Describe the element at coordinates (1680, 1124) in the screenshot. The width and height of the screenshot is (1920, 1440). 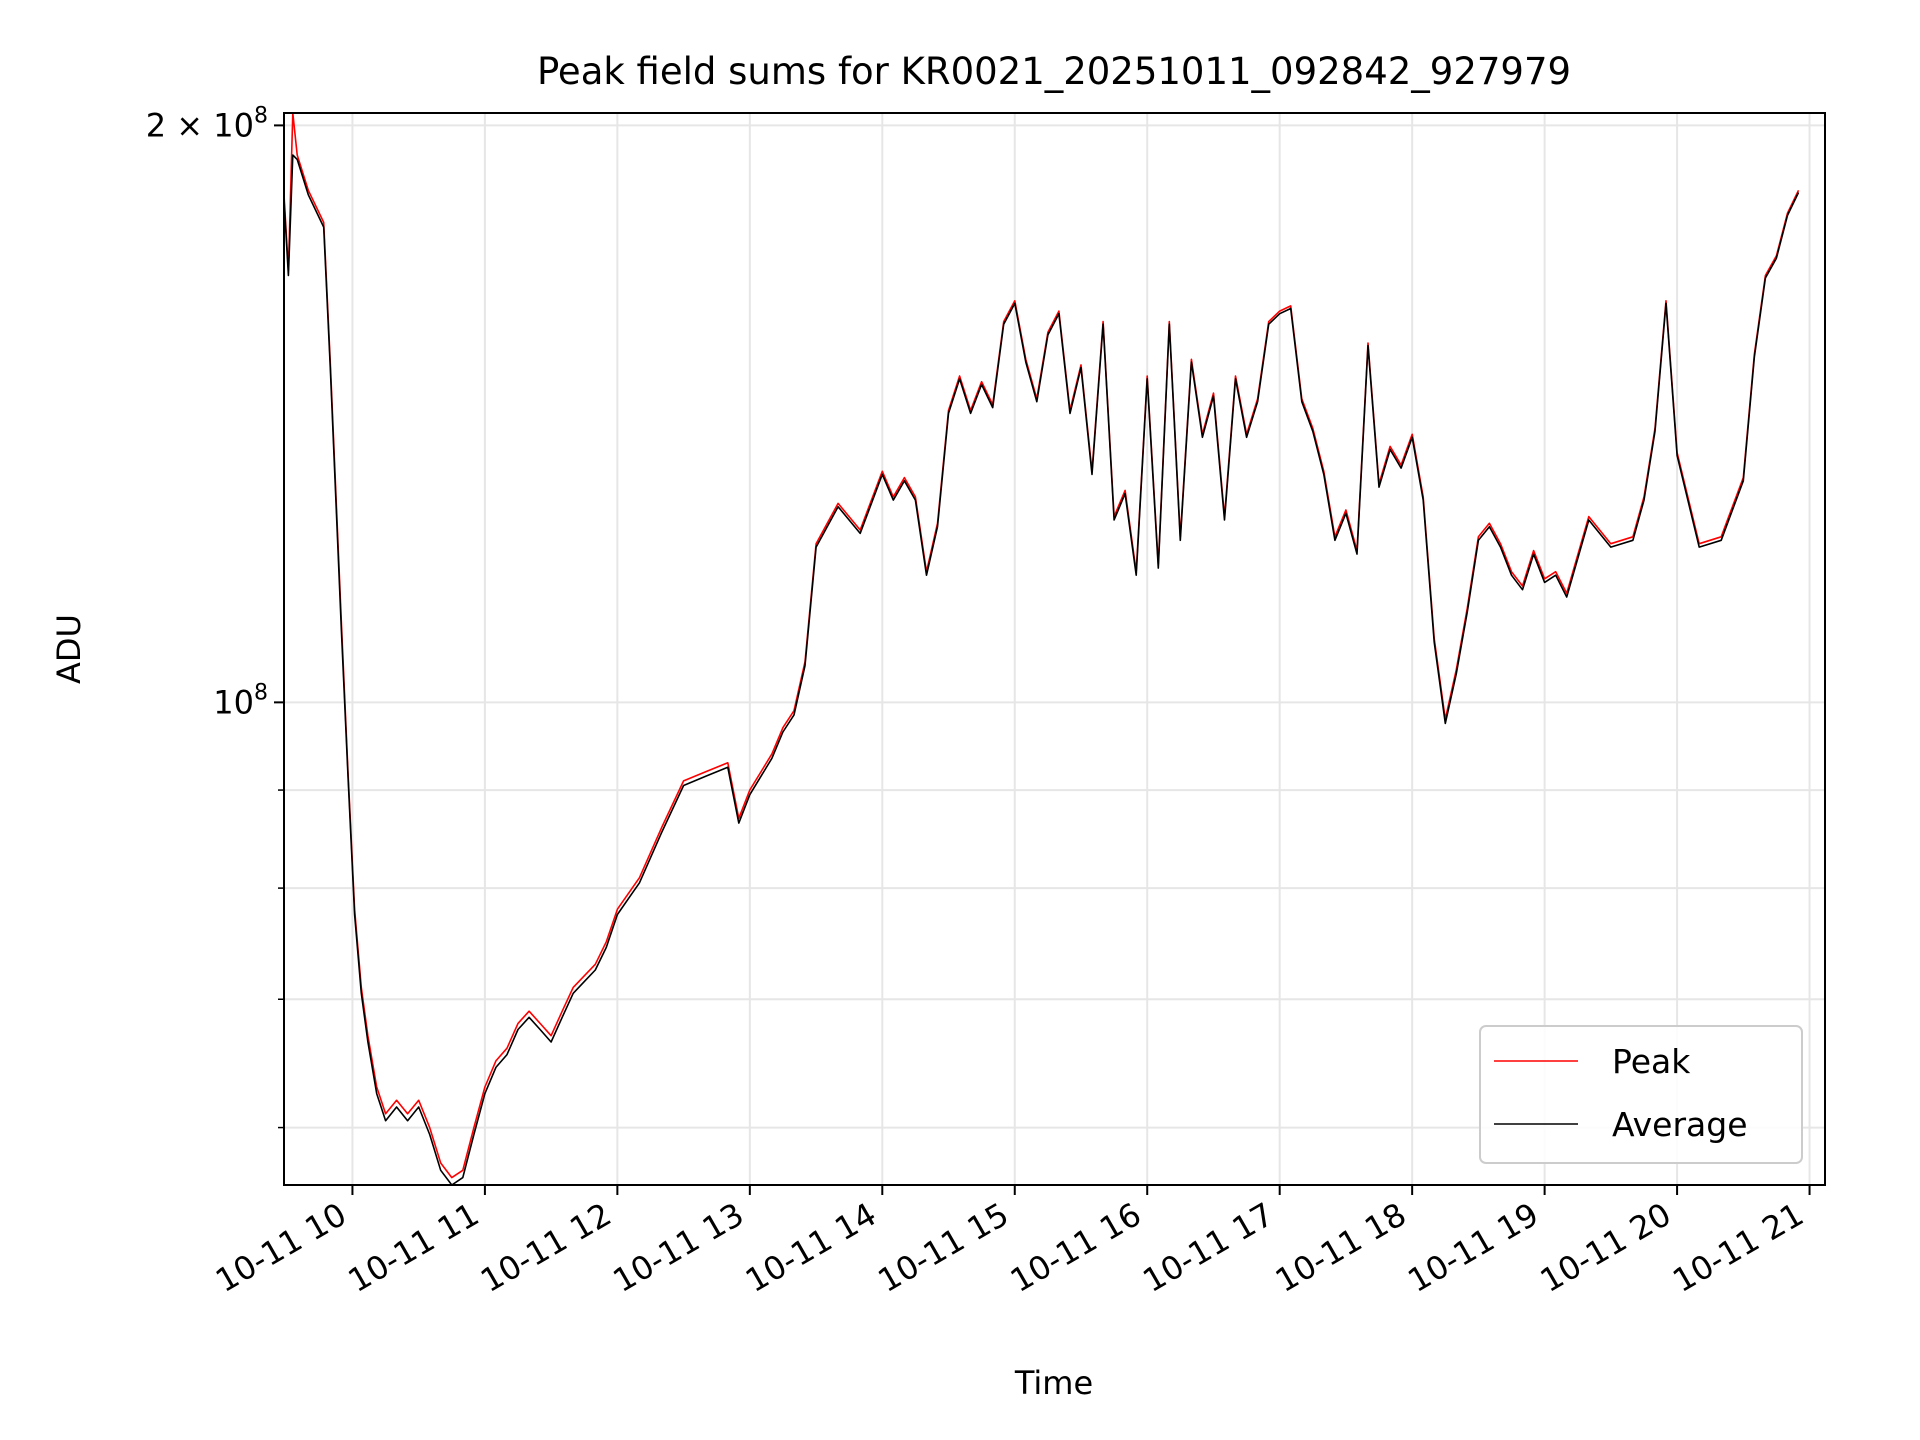
I see `legend-average-label: Average` at that location.